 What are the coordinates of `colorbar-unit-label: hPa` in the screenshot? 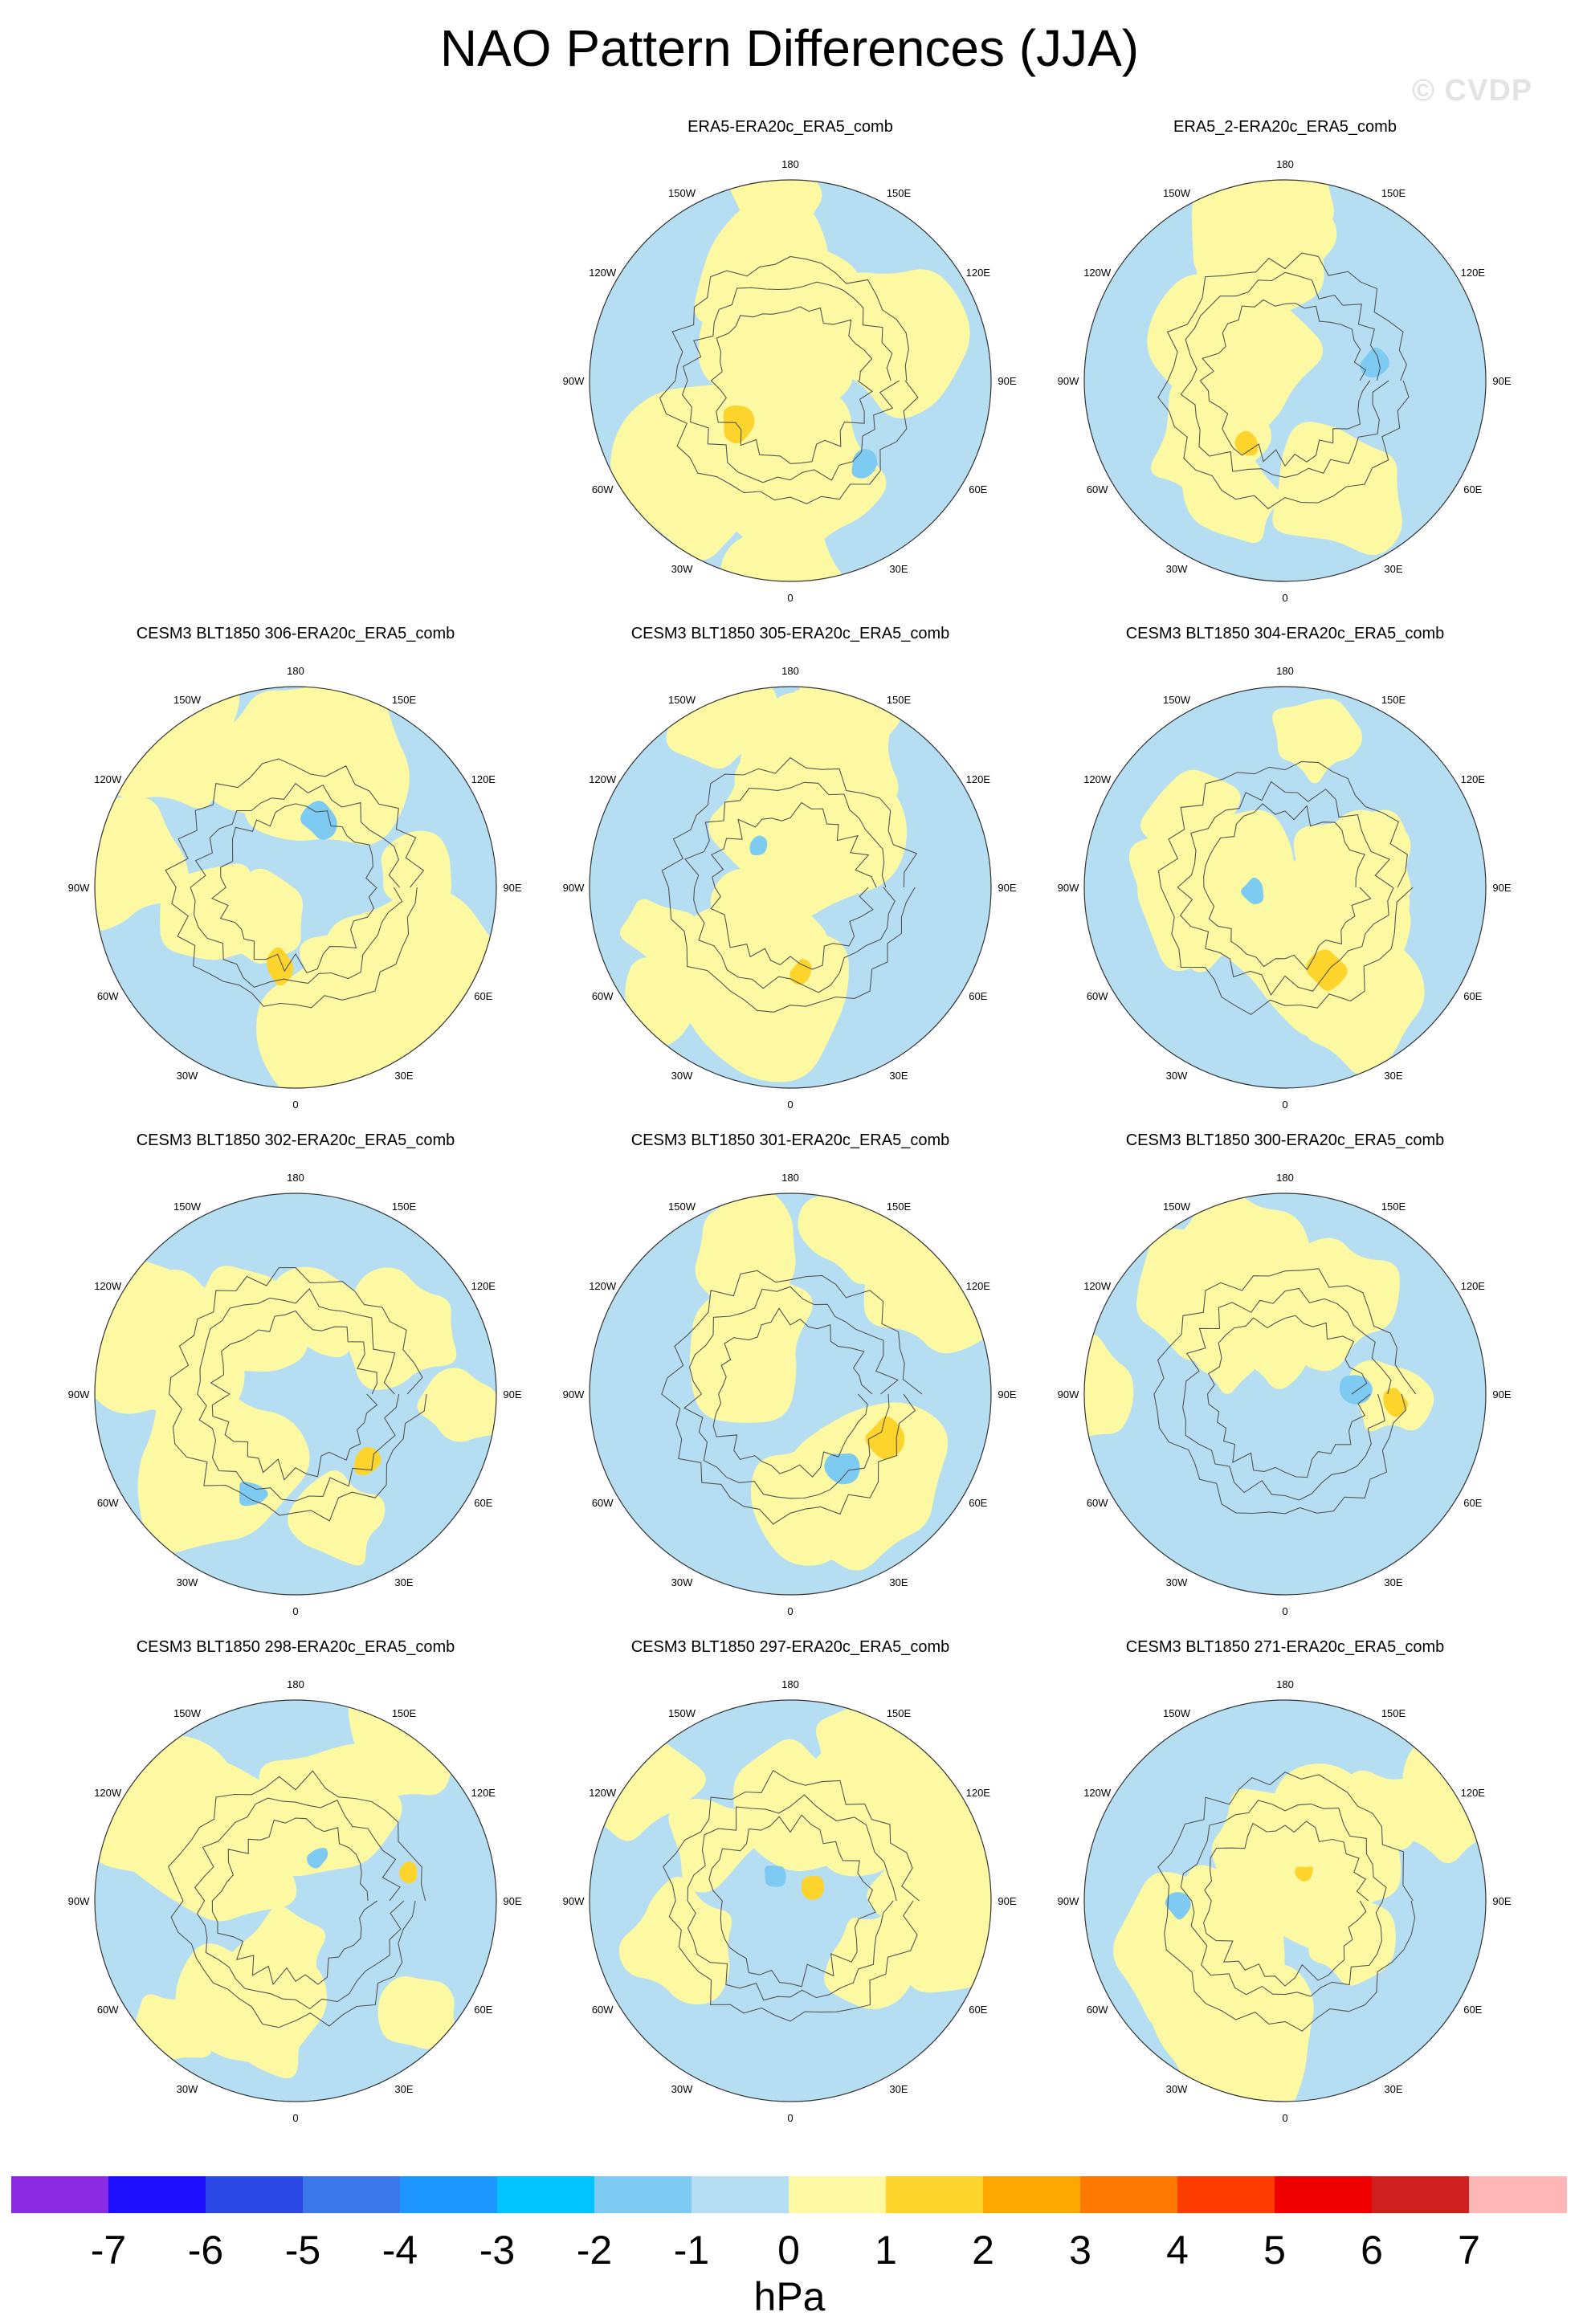 It's located at (789, 2296).